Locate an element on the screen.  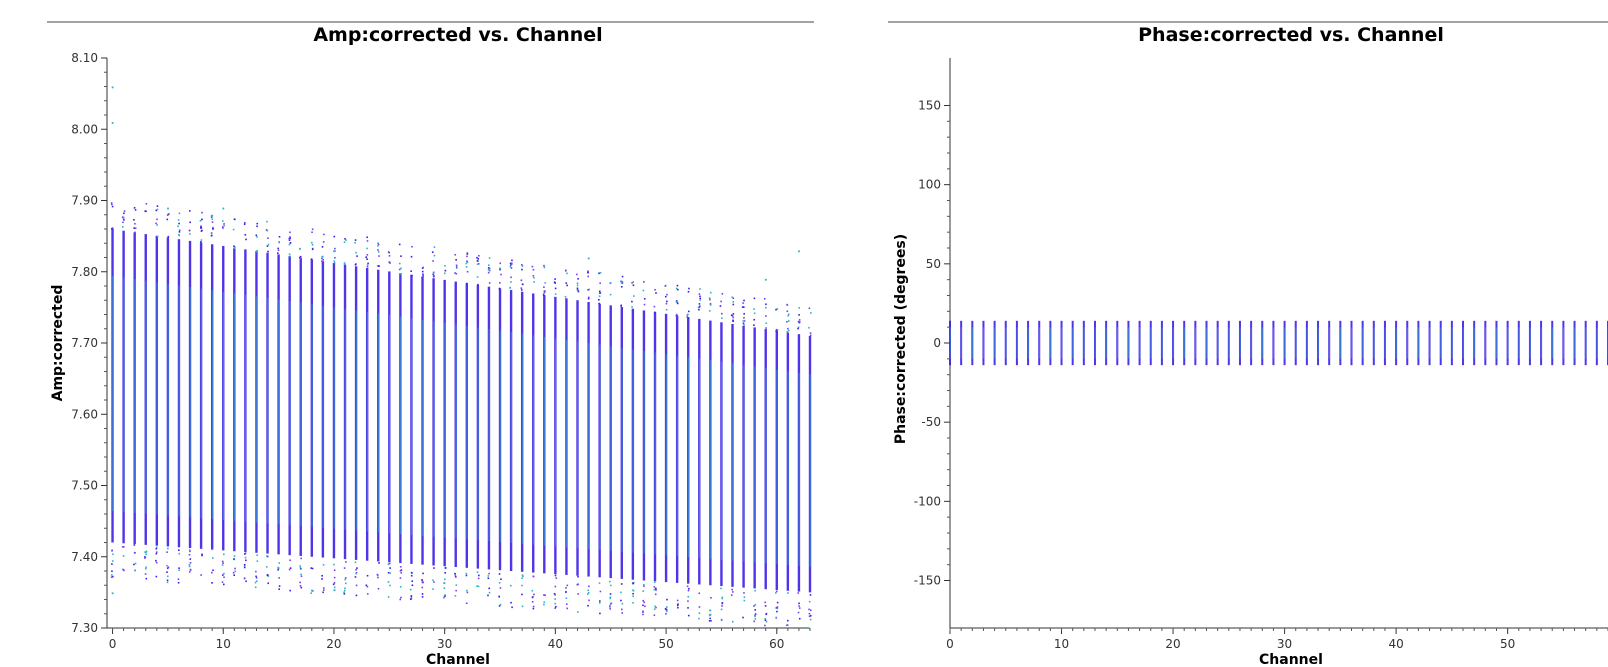
amp-outlier-point is located at coordinates (112, 87).